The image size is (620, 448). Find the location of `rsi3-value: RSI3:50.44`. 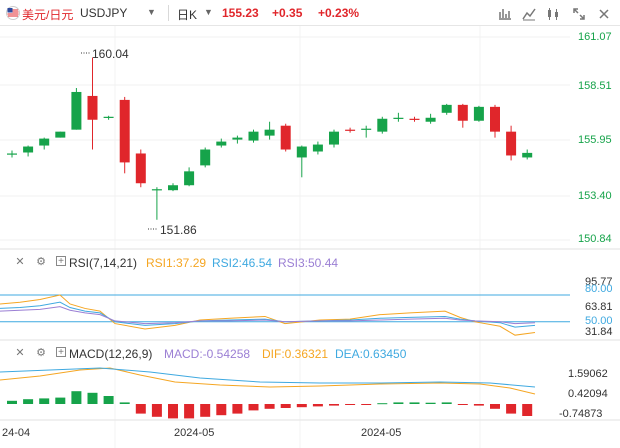

rsi3-value: RSI3:50.44 is located at coordinates (308, 263).